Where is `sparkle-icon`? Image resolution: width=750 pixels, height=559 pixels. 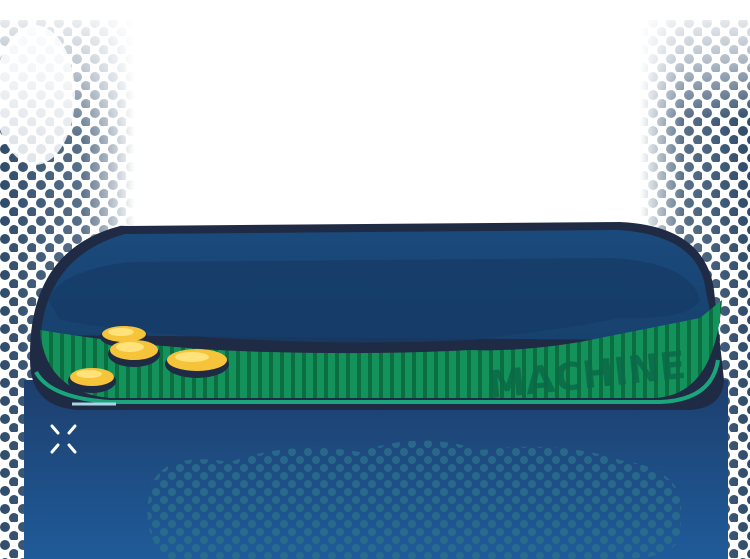 sparkle-icon is located at coordinates (63, 439).